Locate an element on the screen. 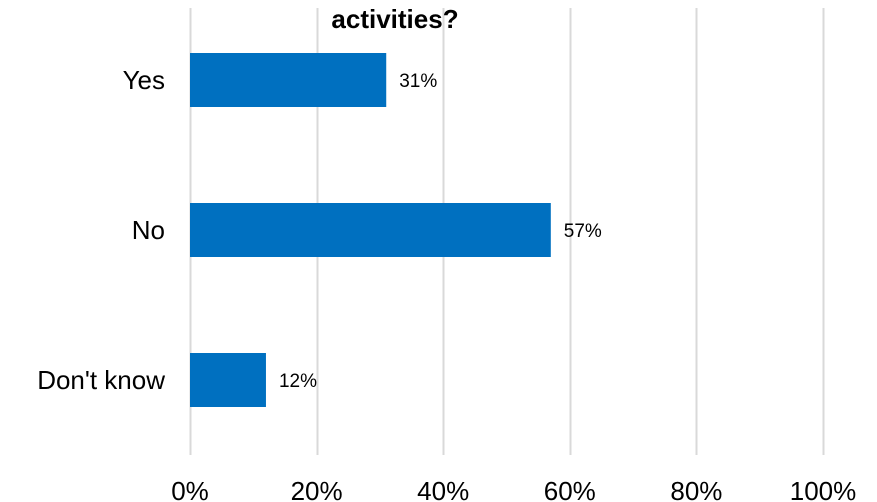  x-tick-label: 100% is located at coordinates (823, 489).